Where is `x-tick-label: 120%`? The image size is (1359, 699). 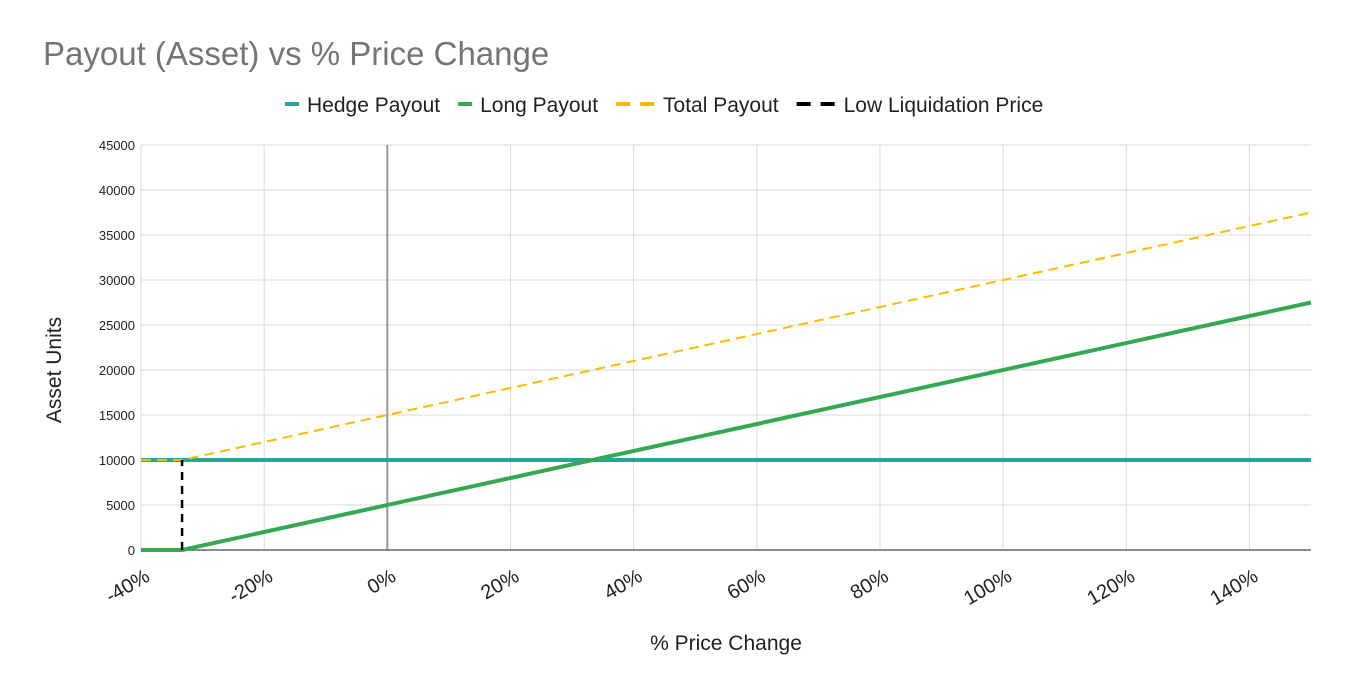 x-tick-label: 120% is located at coordinates (1110, 587).